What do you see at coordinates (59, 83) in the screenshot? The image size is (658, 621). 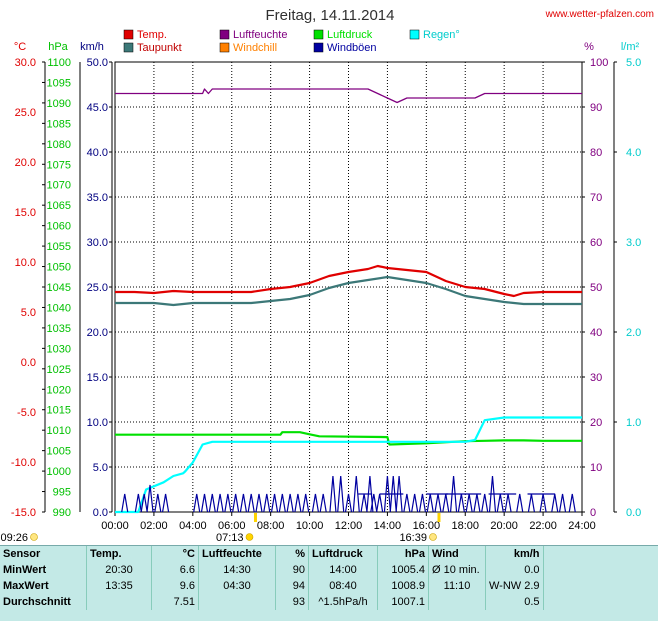 I see `tick-label-hpa: 1095` at bounding box center [59, 83].